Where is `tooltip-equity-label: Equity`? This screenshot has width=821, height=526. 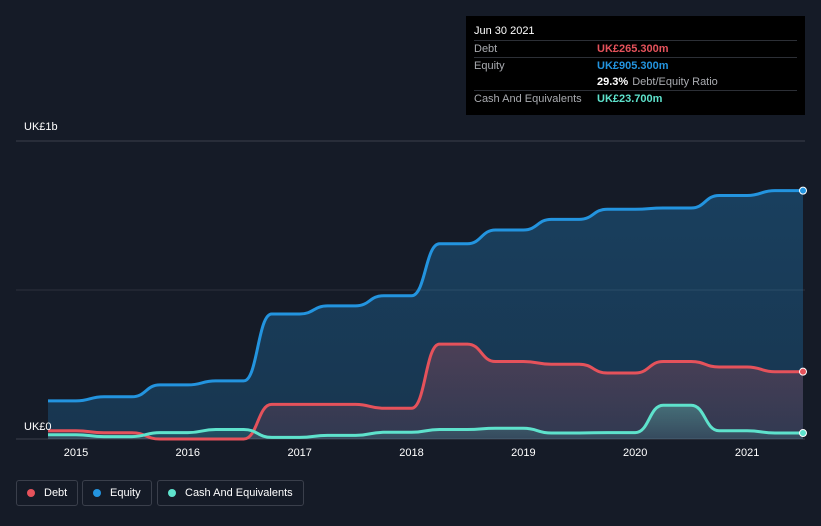 tooltip-equity-label: Equity is located at coordinates (489, 66).